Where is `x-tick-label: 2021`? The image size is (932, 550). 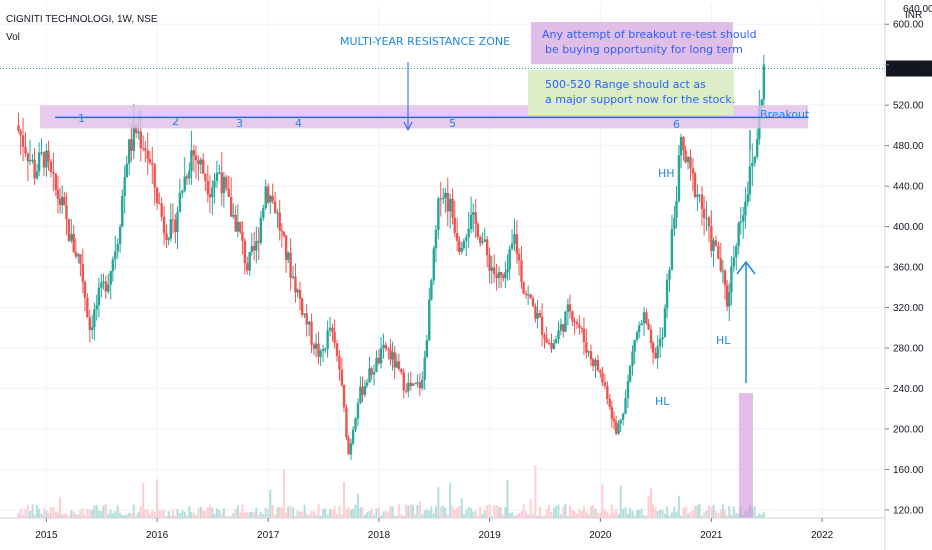
x-tick-label: 2021 is located at coordinates (711, 535).